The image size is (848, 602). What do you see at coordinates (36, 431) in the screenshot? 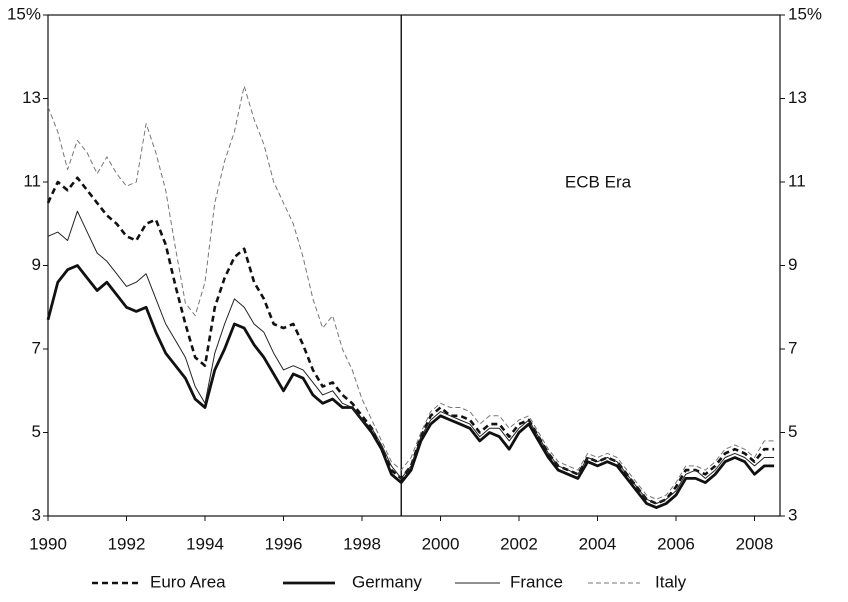
I see `y-tick-label: 5` at bounding box center [36, 431].